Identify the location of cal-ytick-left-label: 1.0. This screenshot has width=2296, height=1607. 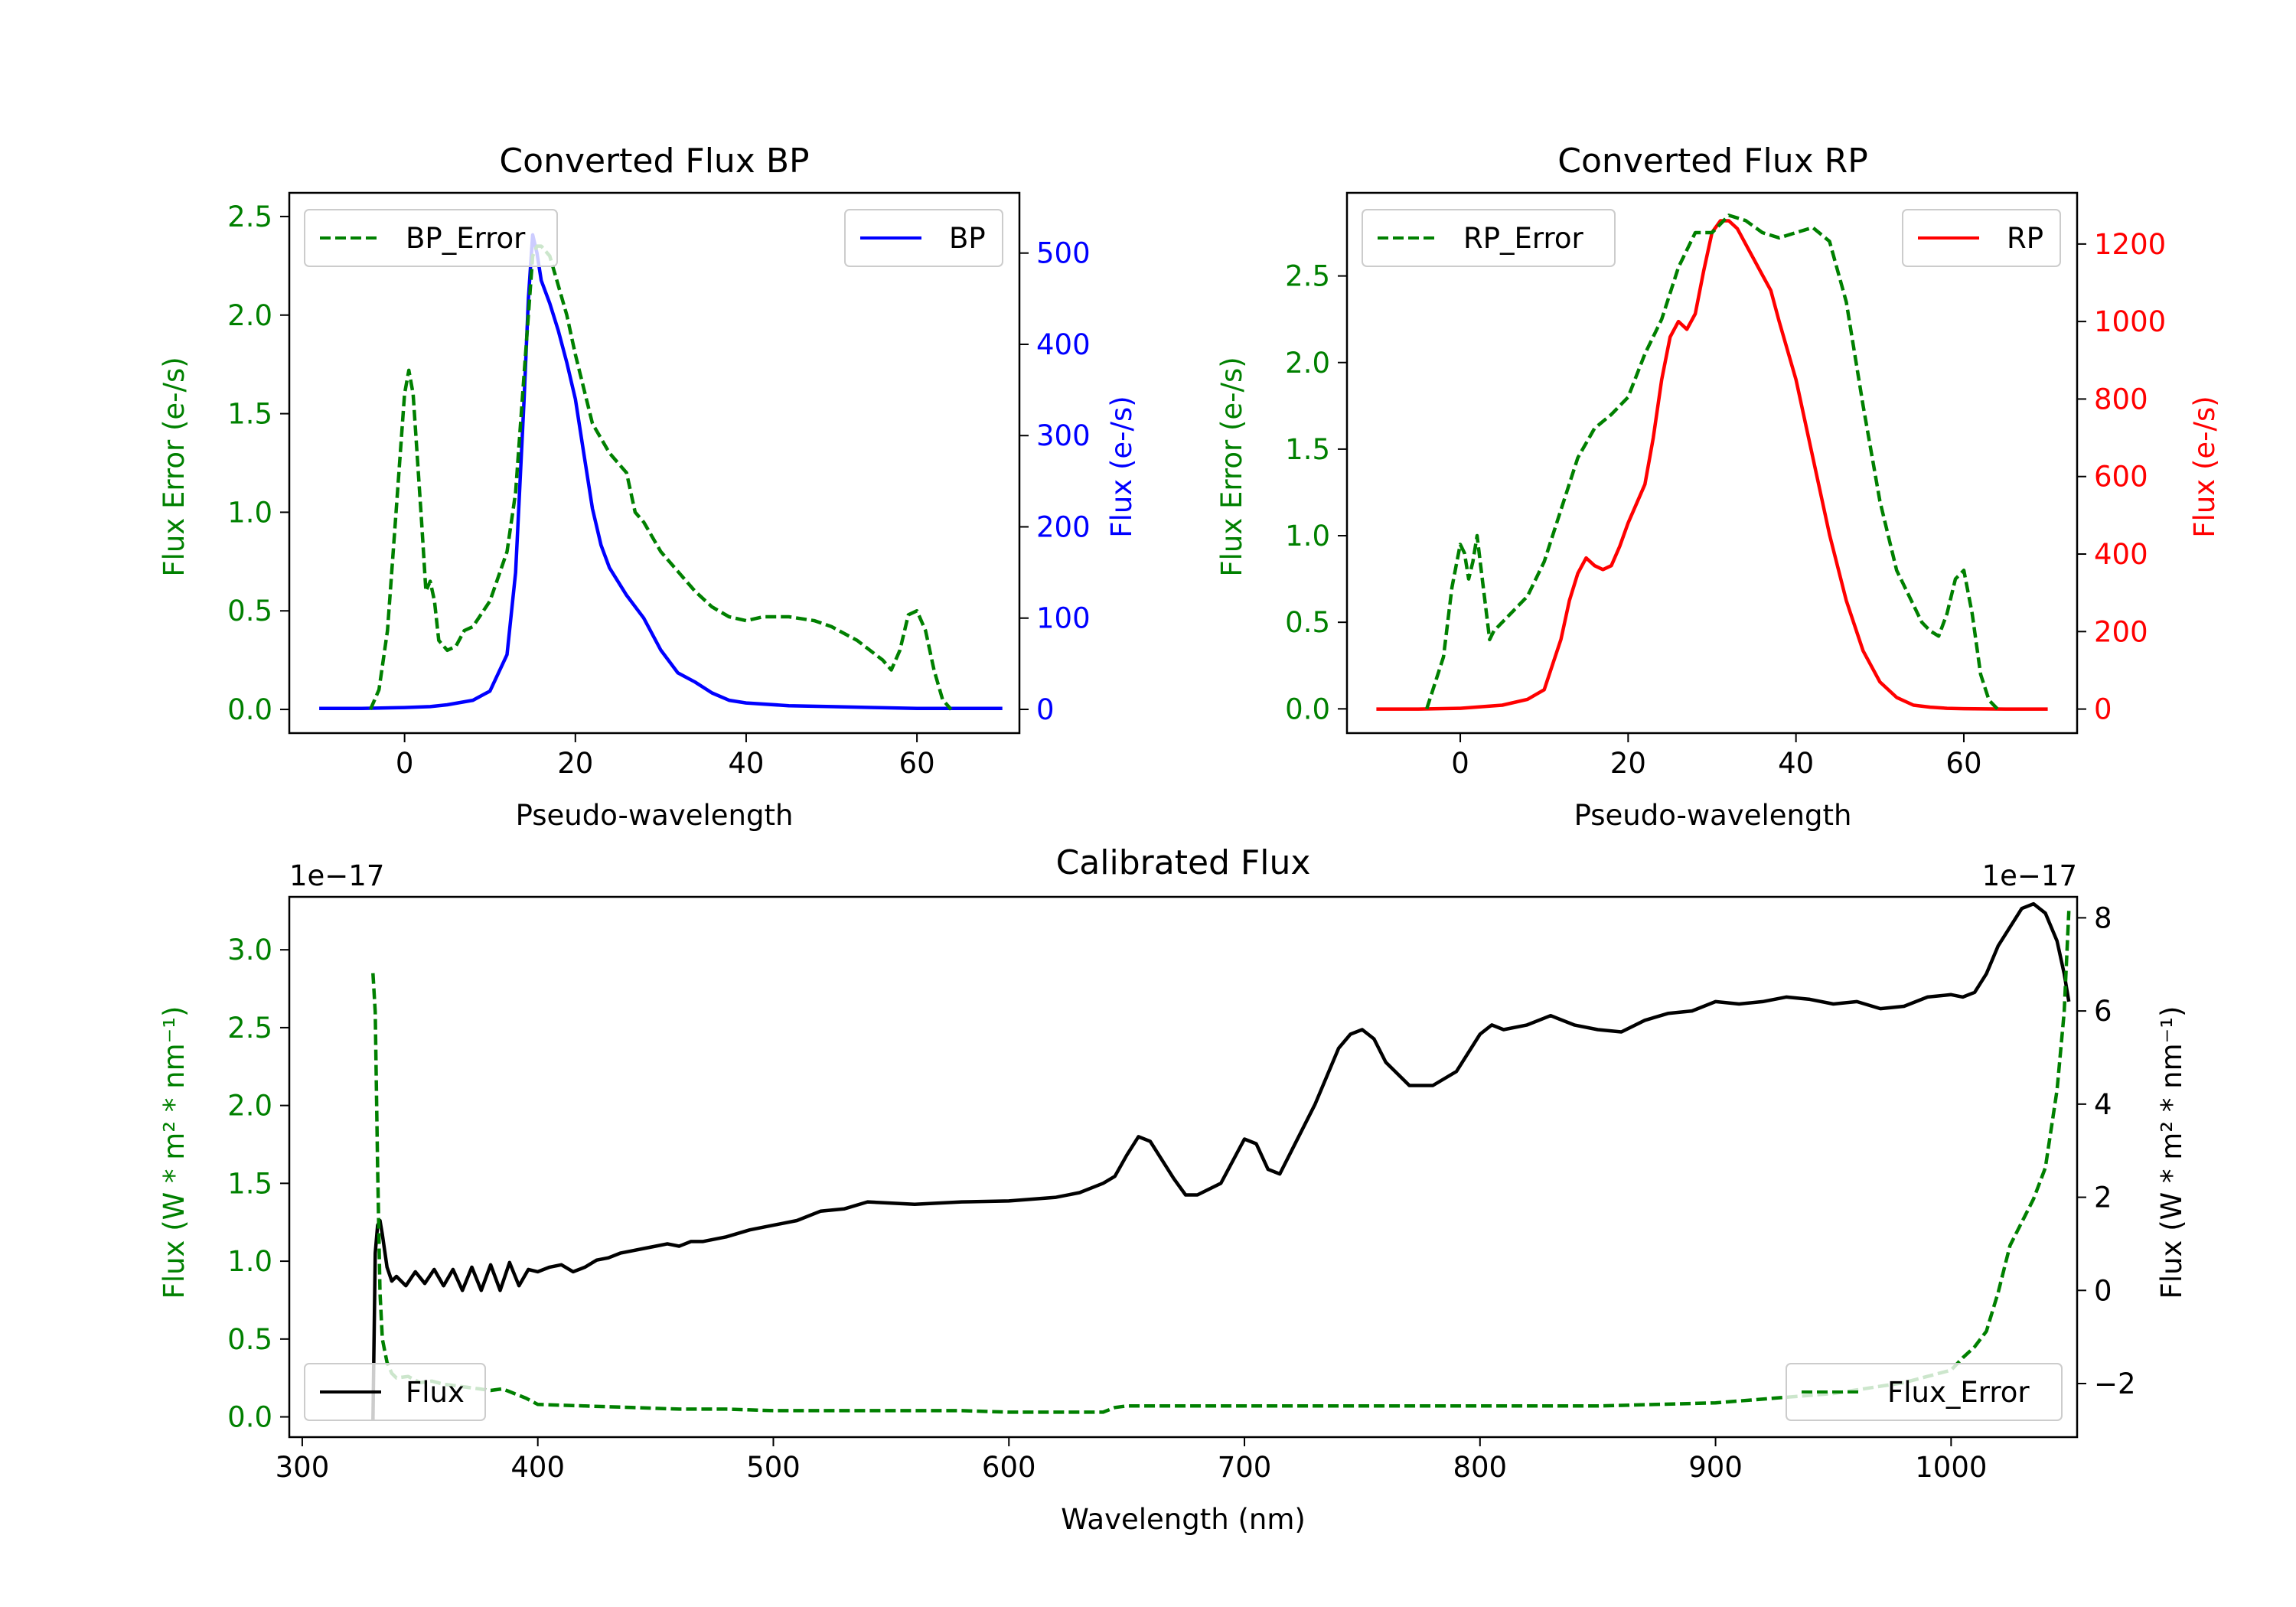
(249, 1261).